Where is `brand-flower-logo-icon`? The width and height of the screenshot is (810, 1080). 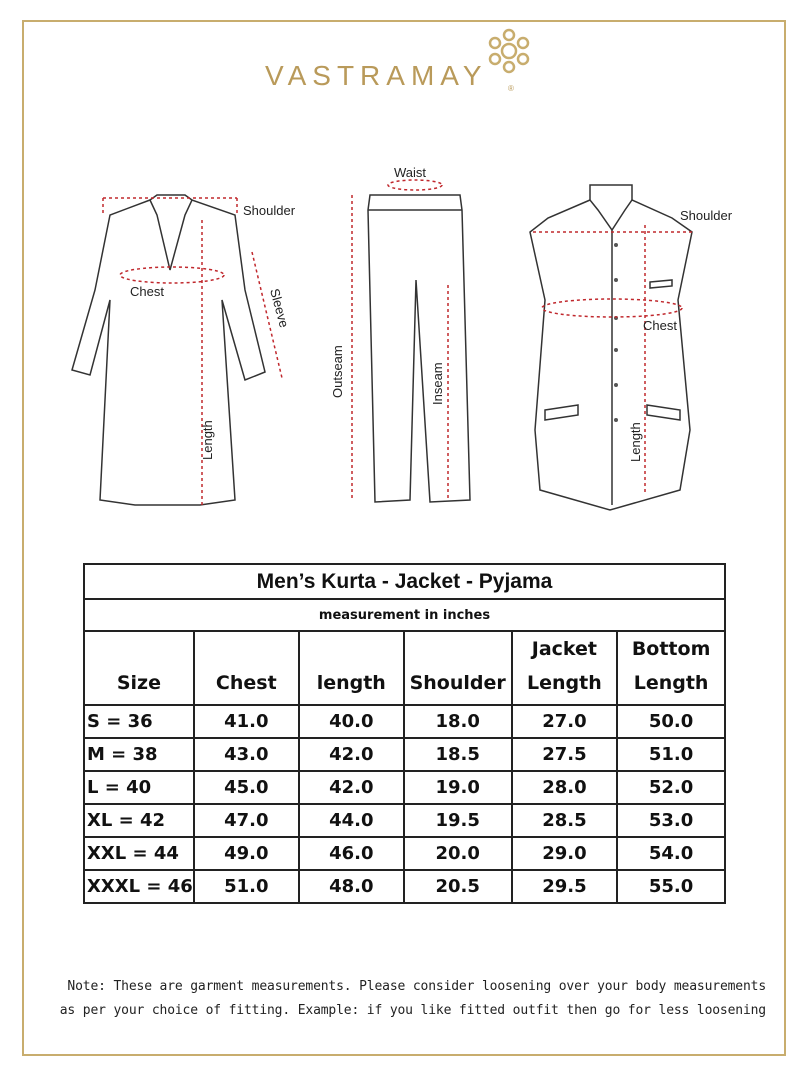
brand-flower-logo-icon is located at coordinates (509, 51).